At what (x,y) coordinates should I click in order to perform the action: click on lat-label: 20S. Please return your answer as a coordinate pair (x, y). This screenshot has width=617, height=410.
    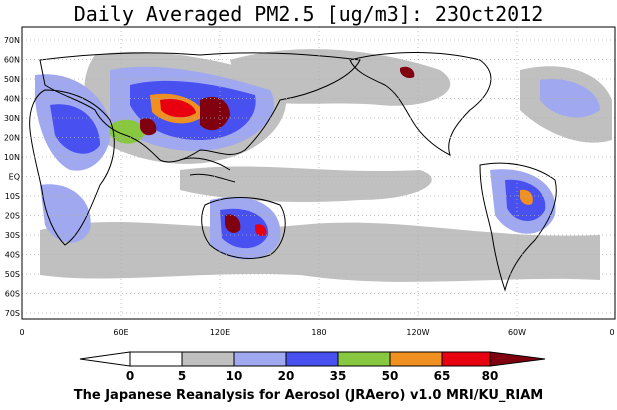
    Looking at the image, I should click on (12, 216).